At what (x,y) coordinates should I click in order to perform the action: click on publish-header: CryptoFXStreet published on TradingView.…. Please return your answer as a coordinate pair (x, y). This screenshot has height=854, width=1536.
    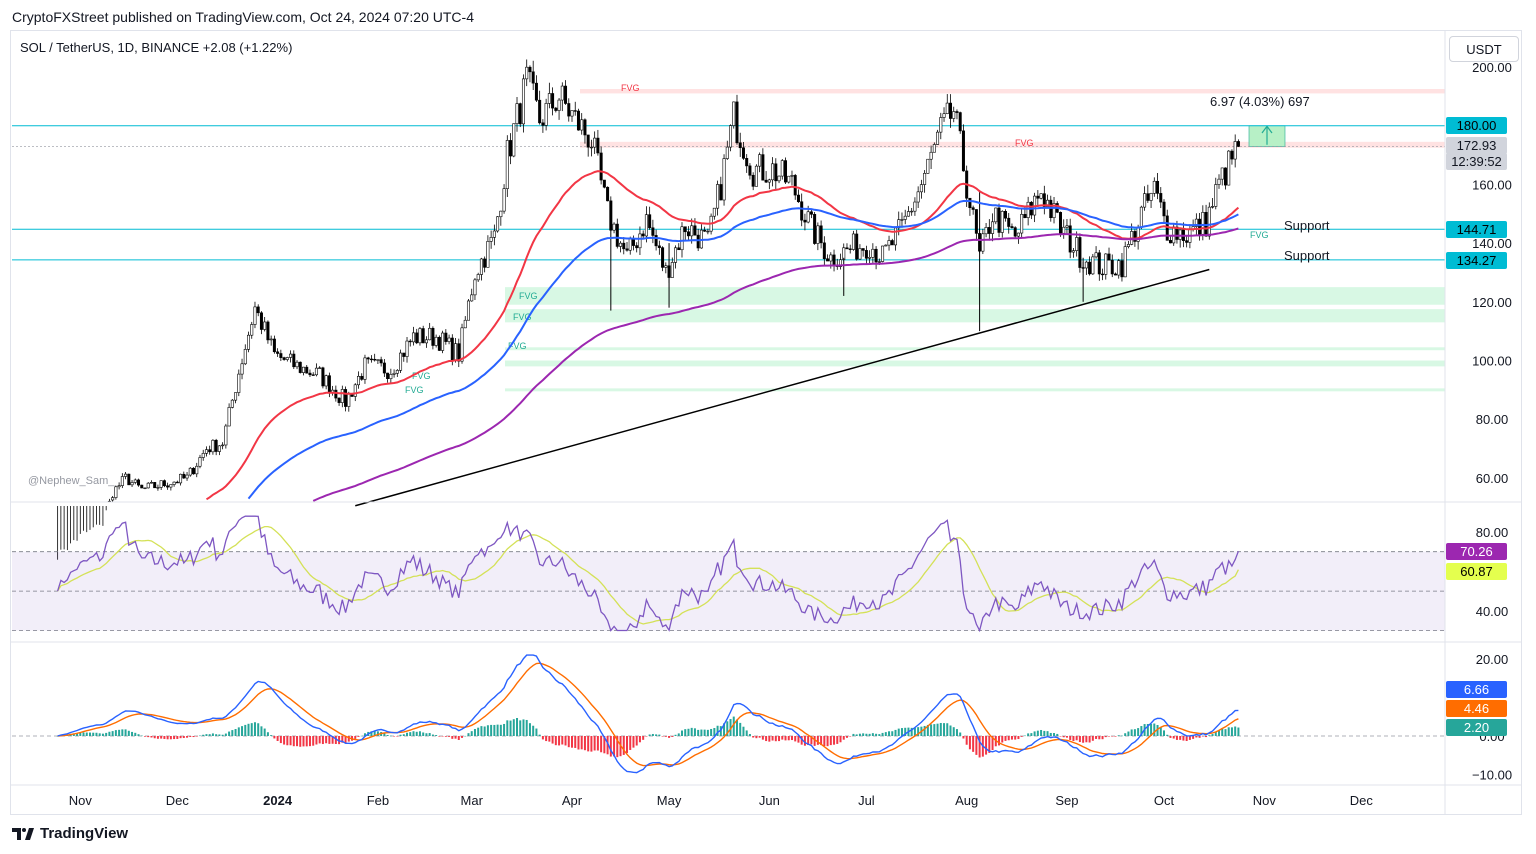
    Looking at the image, I should click on (243, 17).